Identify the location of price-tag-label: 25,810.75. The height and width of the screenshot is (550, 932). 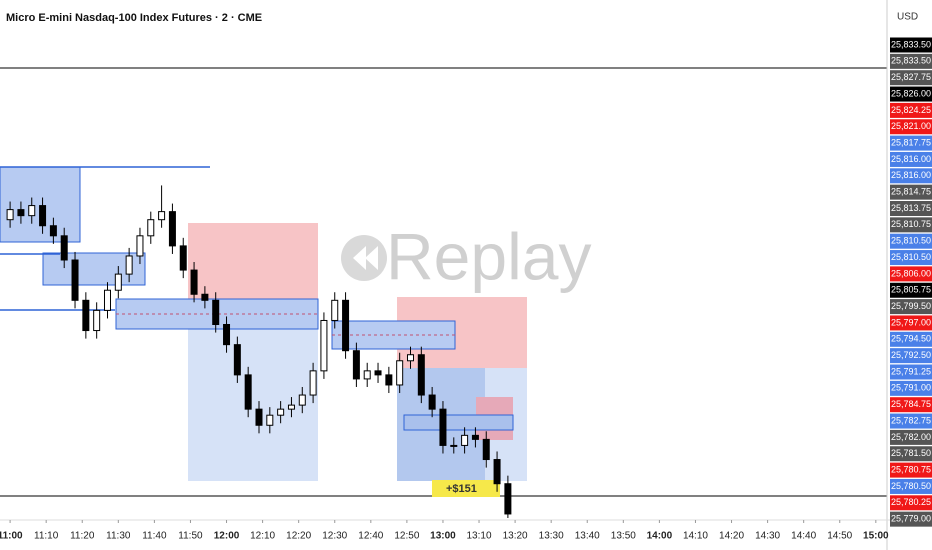
(911, 224).